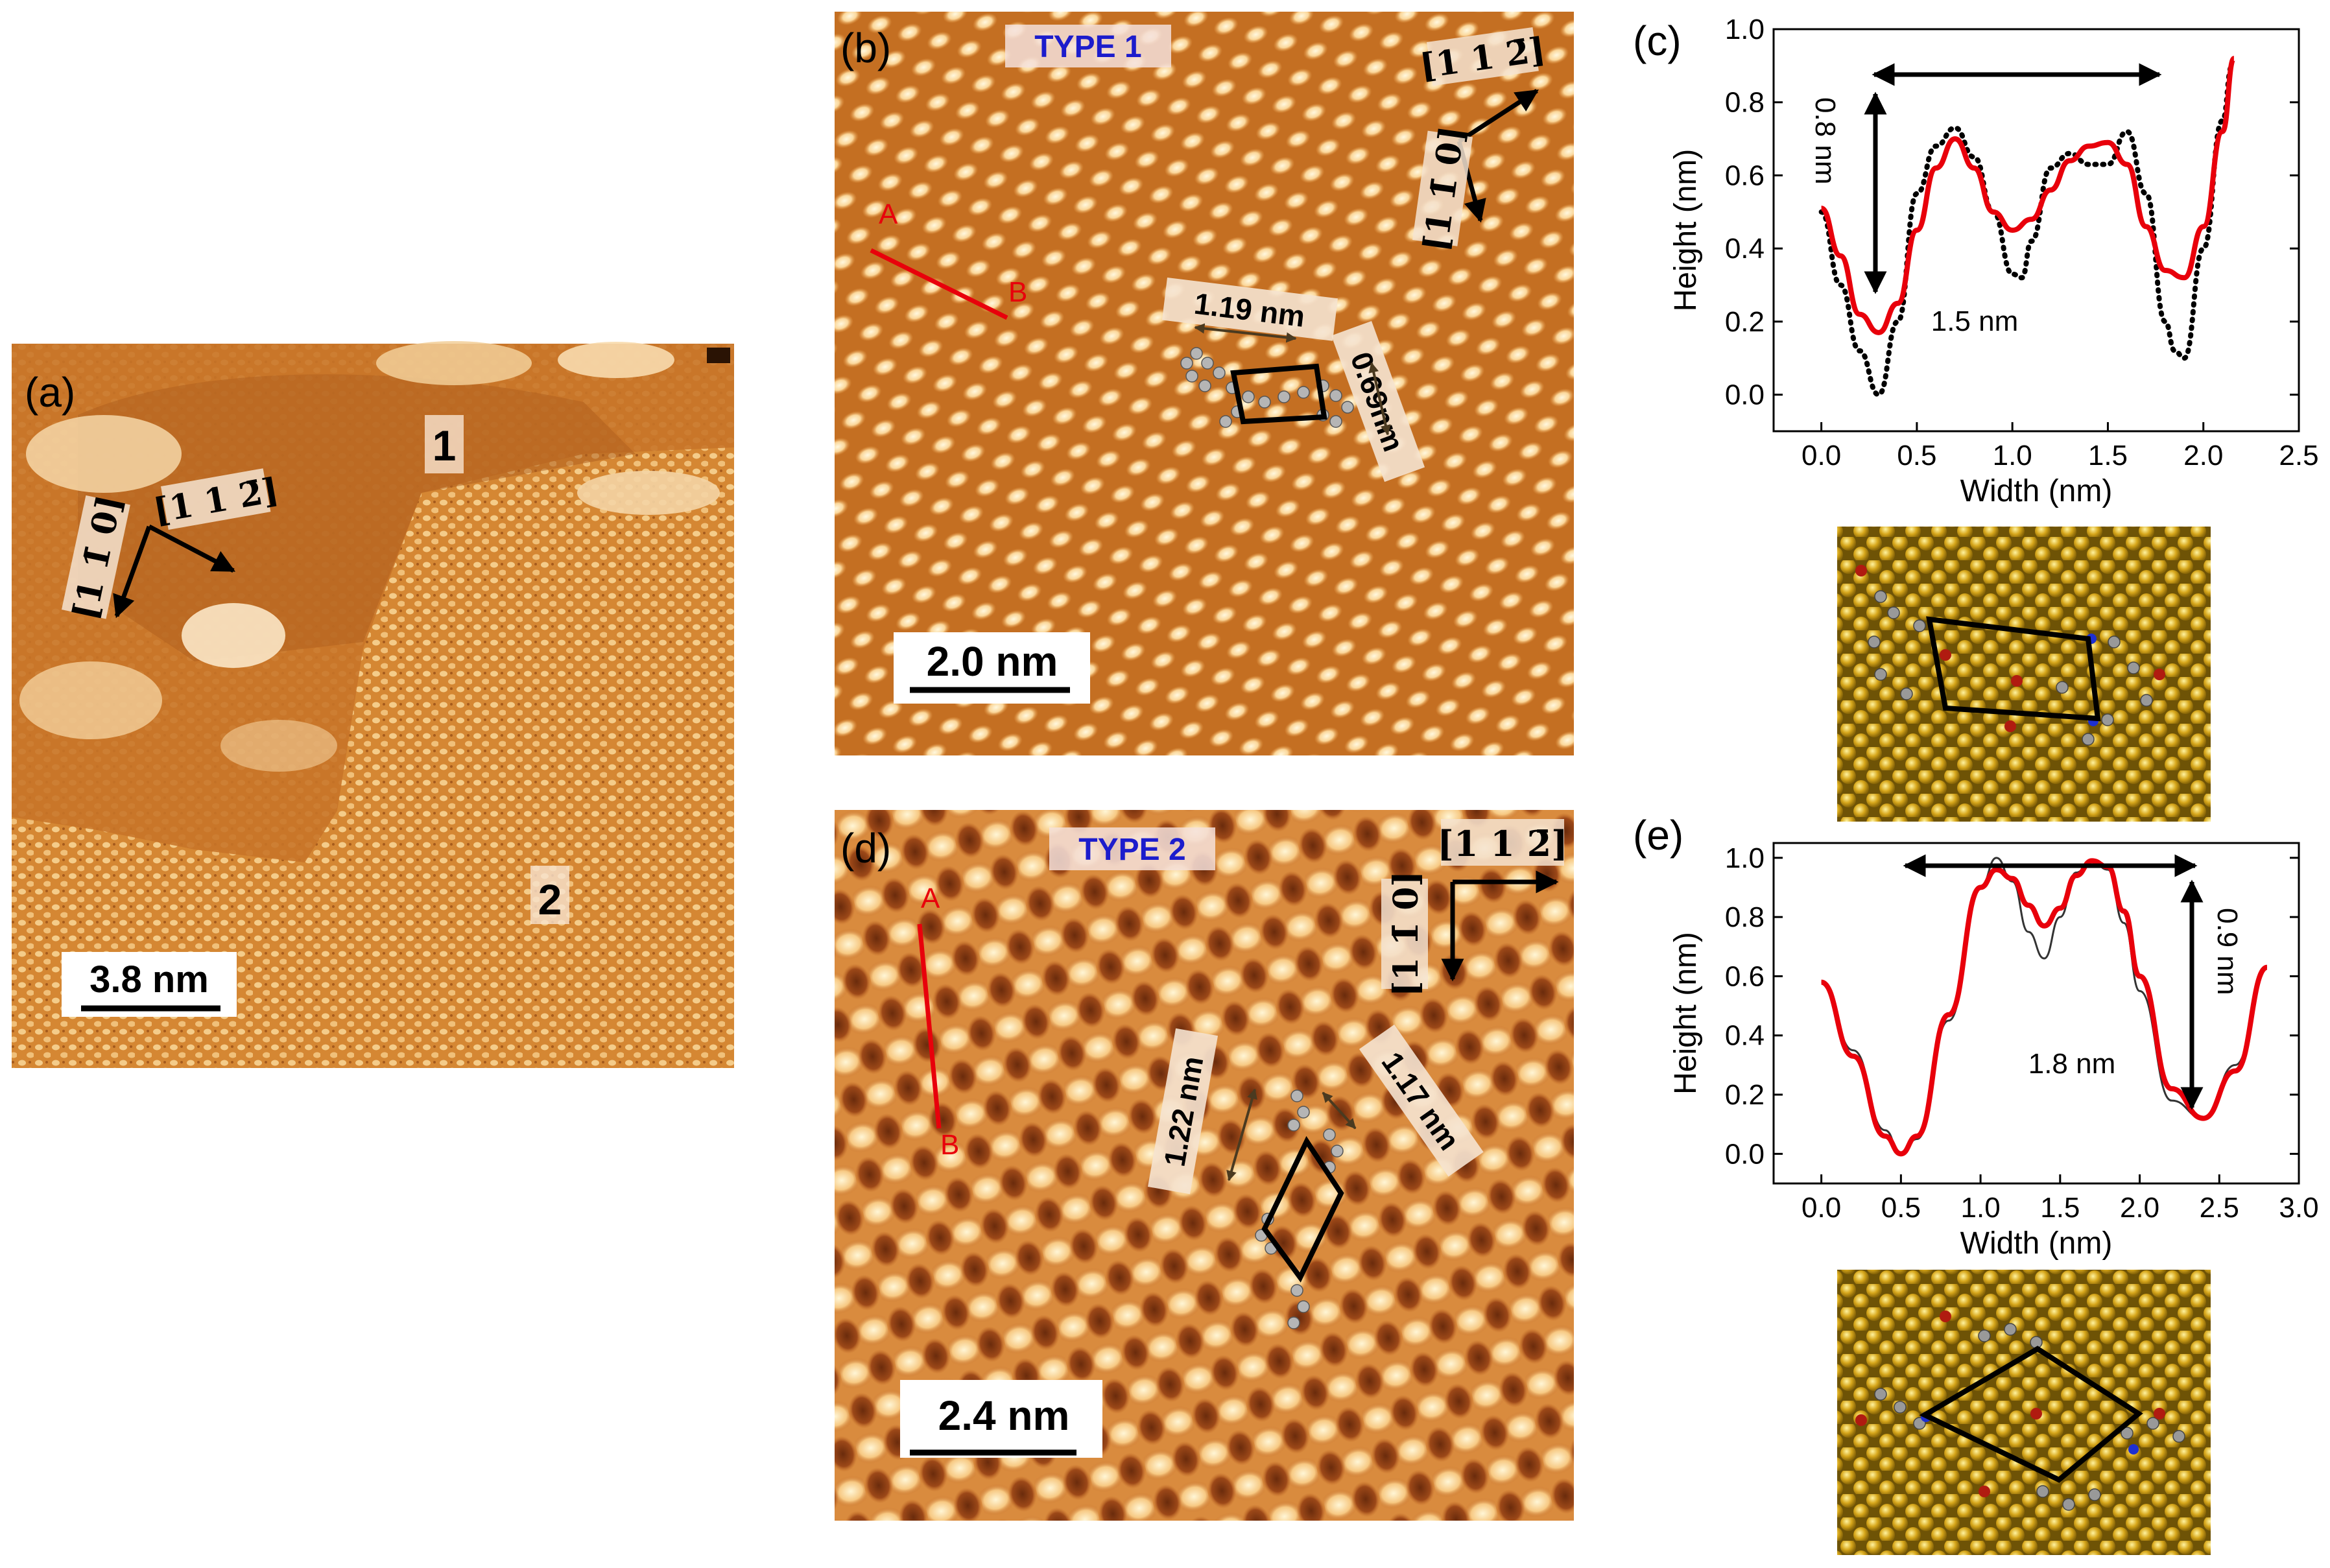 Image resolution: width=2330 pixels, height=1568 pixels. I want to click on profile-line-d, so click(929, 1026).